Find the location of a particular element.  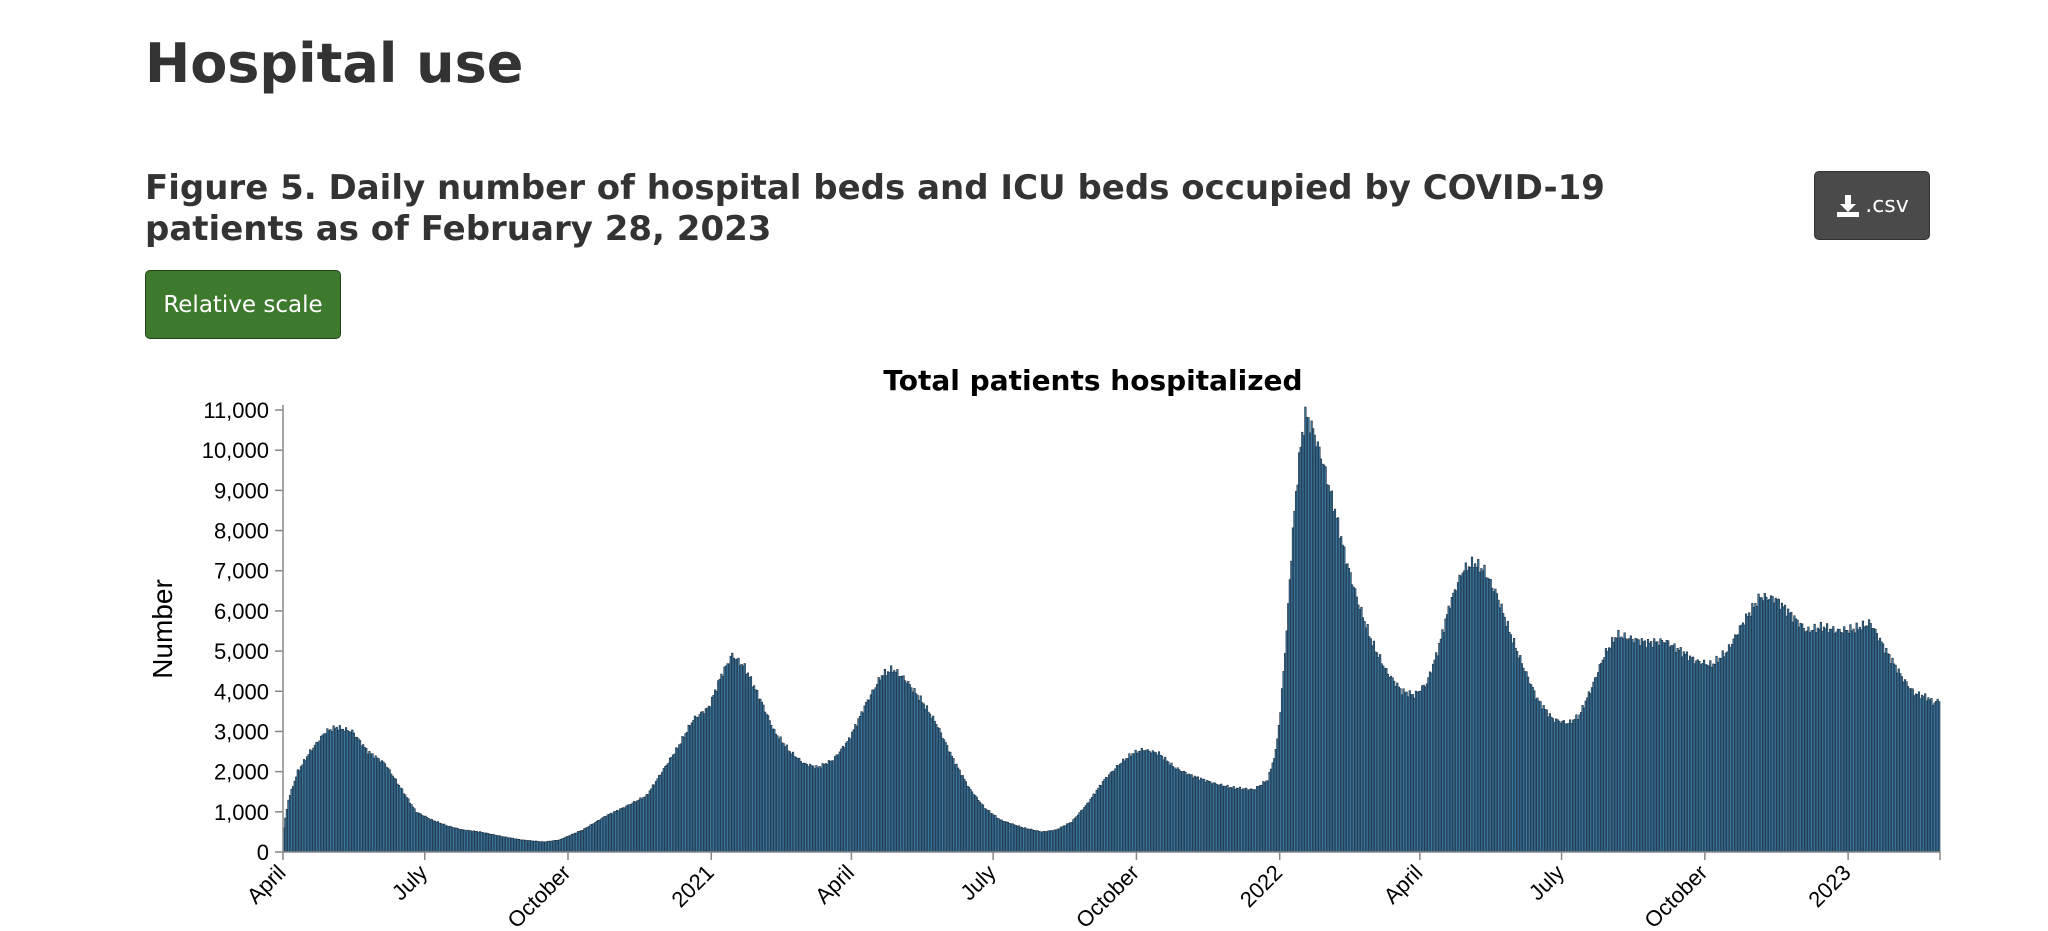

y-tick-label: 1,000 is located at coordinates (241, 812).